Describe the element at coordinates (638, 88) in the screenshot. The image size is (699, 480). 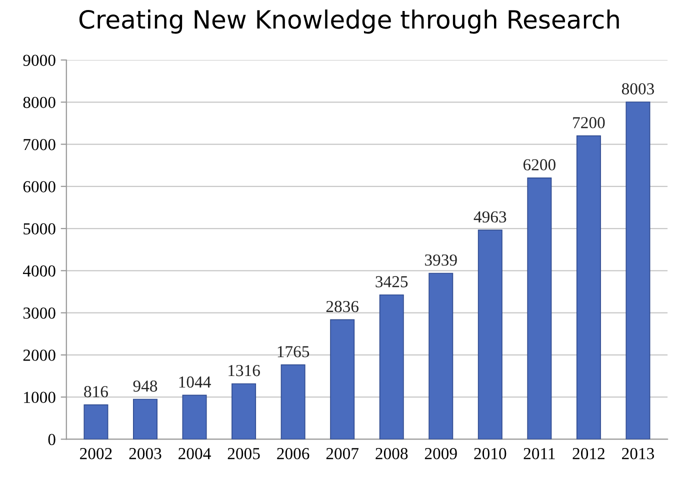
I see `data-label: 8003` at that location.